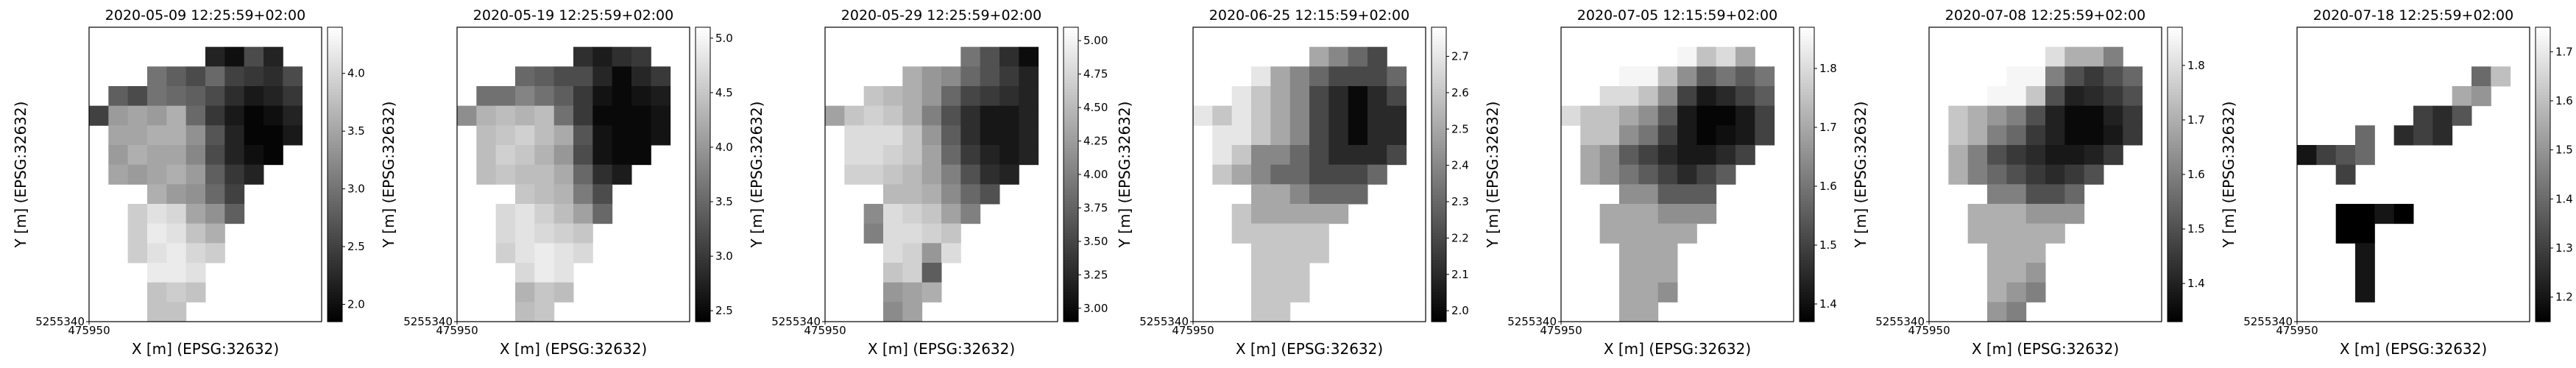 Image resolution: width=2576 pixels, height=368 pixels. Describe the element at coordinates (1309, 15) in the screenshot. I see `panel-title: 2020-06-25 12:15:59+02:00` at that location.